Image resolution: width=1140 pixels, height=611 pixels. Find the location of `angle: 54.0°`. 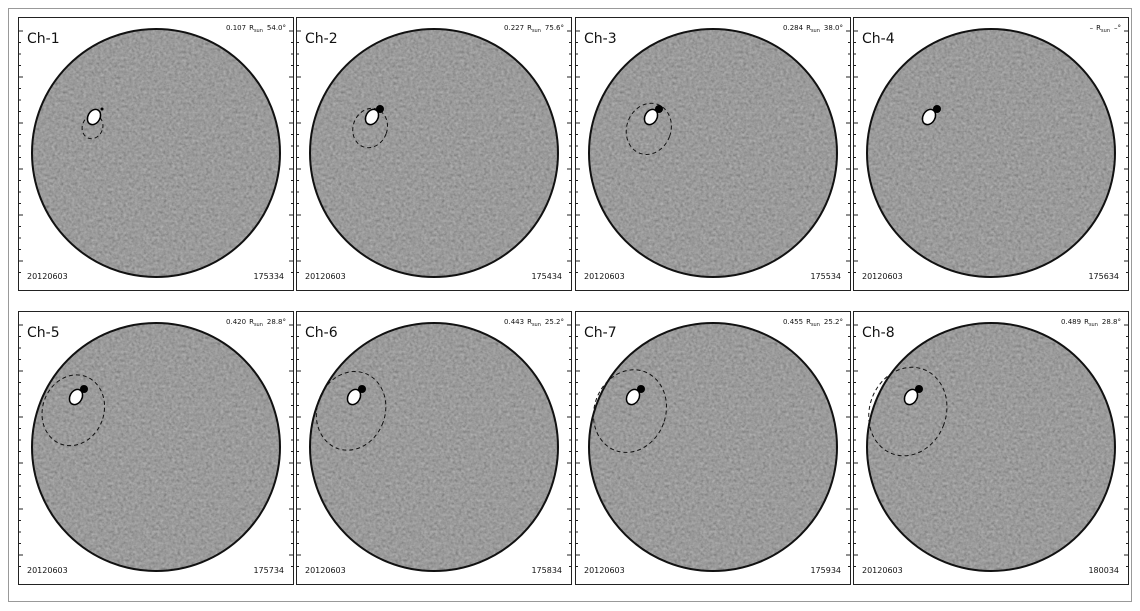

angle: 54.0° is located at coordinates (276, 28).